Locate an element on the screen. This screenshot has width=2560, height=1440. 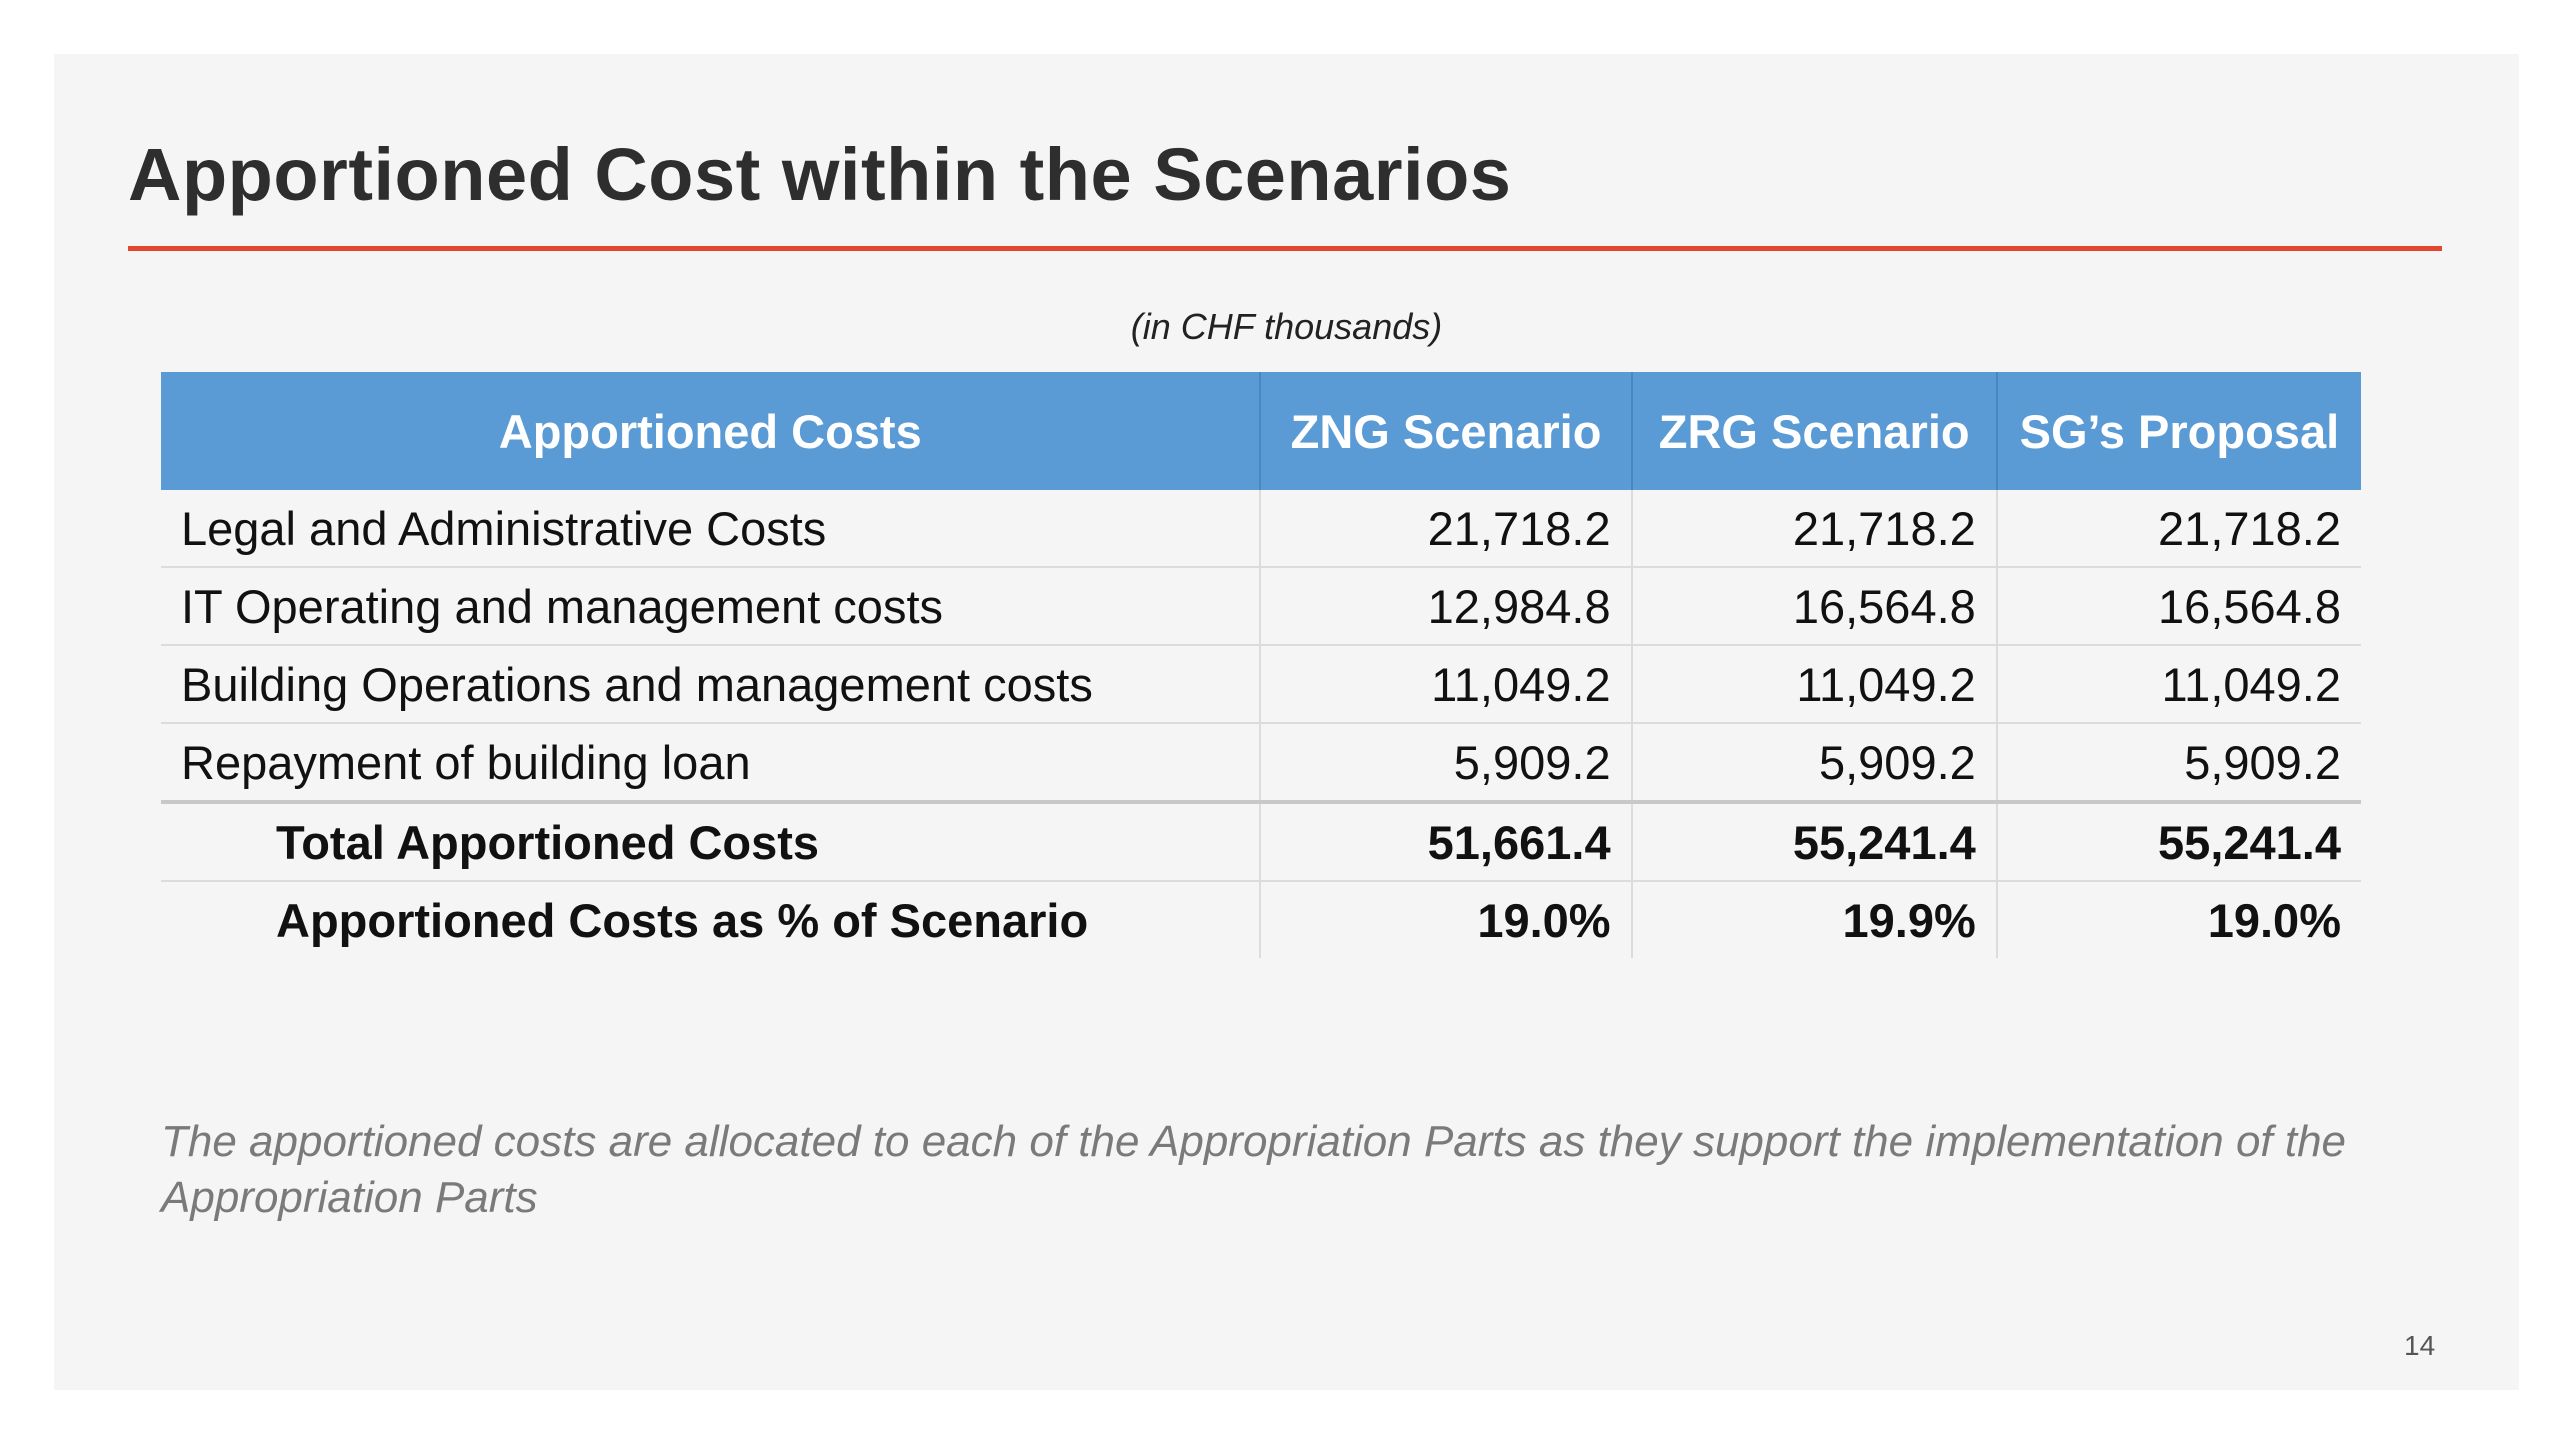
cell-sg: 16,564.8 is located at coordinates (2178, 606).